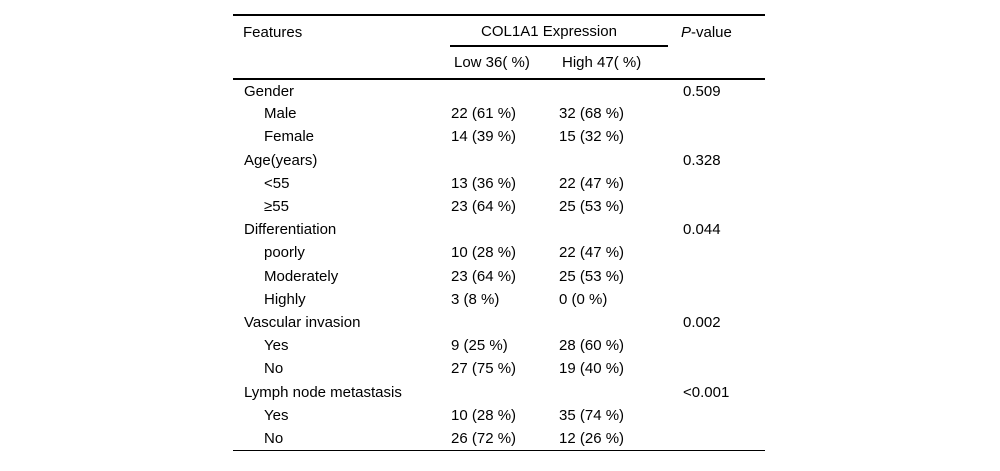 The height and width of the screenshot is (471, 1000). I want to click on table-row-gender: Gender 0.509, so click(499, 90).